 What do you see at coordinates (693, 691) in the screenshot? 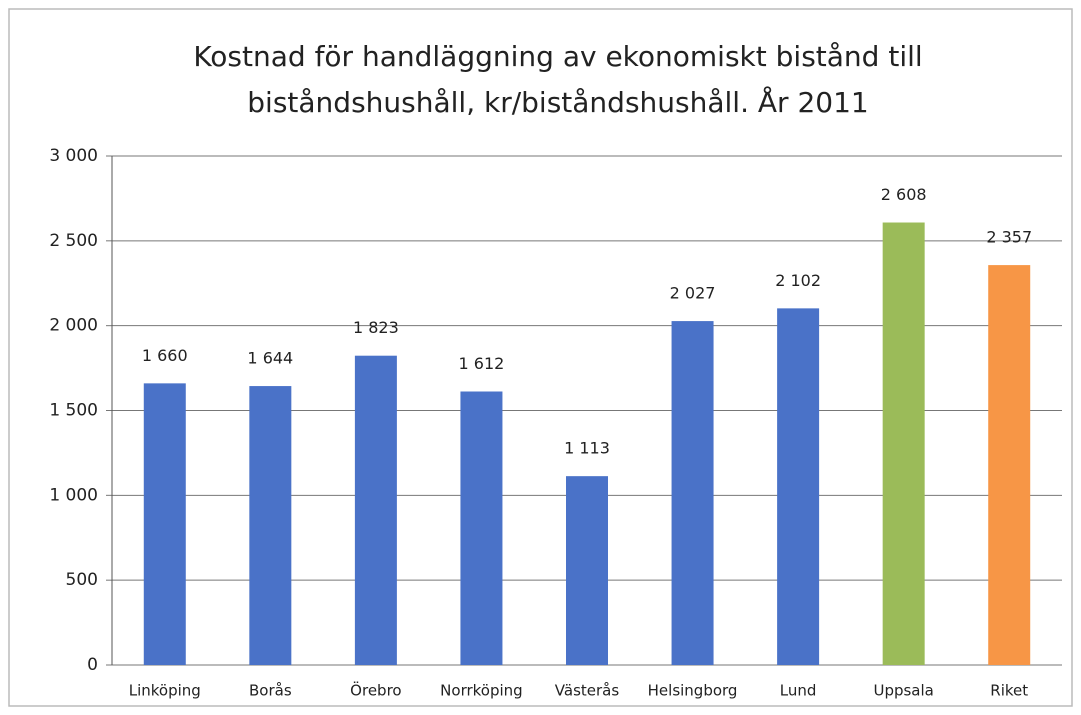
I see `x-tick-label: Helsingborg` at bounding box center [693, 691].